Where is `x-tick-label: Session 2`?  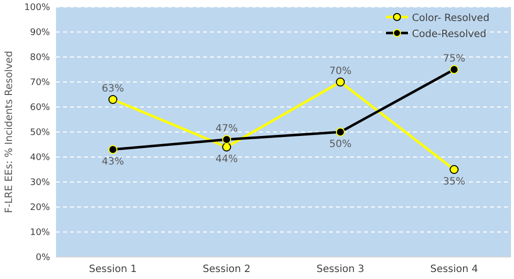
x-tick-label: Session 2 is located at coordinates (226, 270).